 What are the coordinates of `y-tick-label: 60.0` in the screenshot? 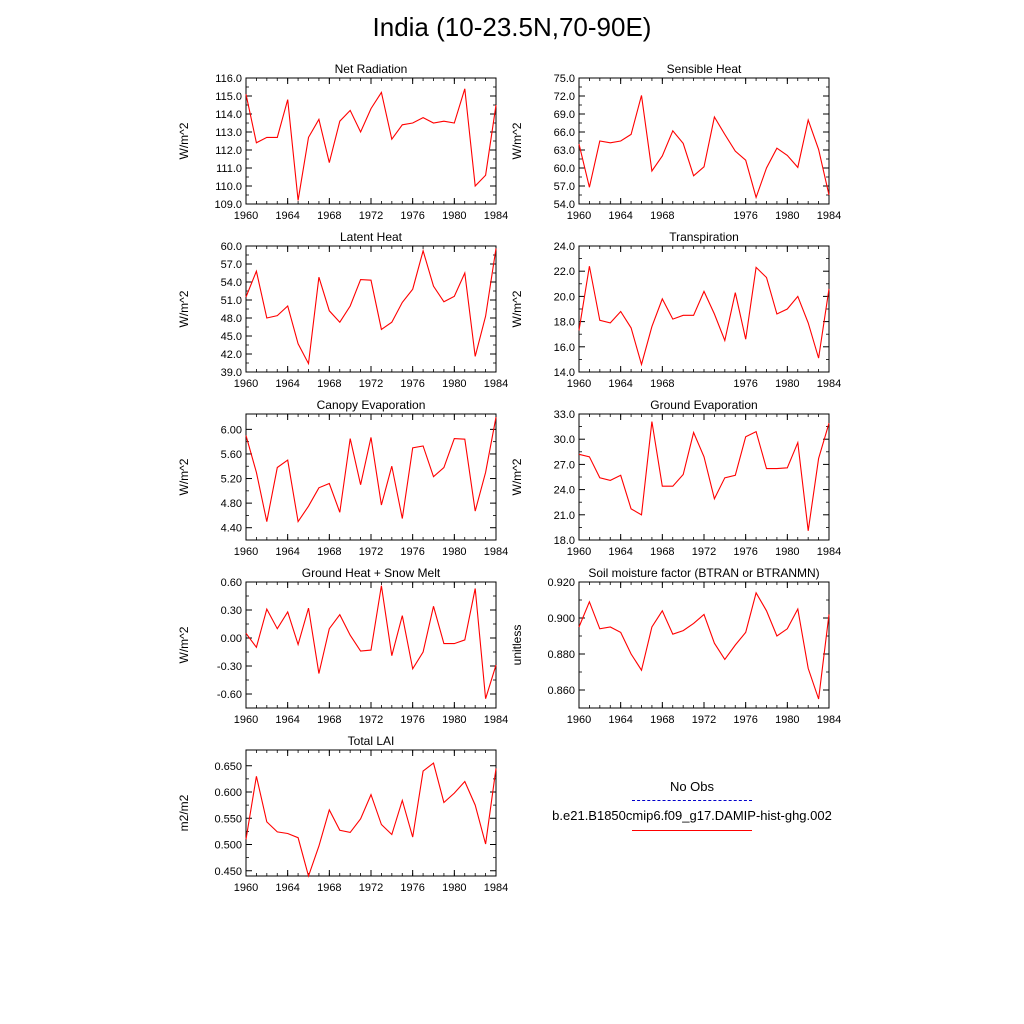 It's located at (231, 247).